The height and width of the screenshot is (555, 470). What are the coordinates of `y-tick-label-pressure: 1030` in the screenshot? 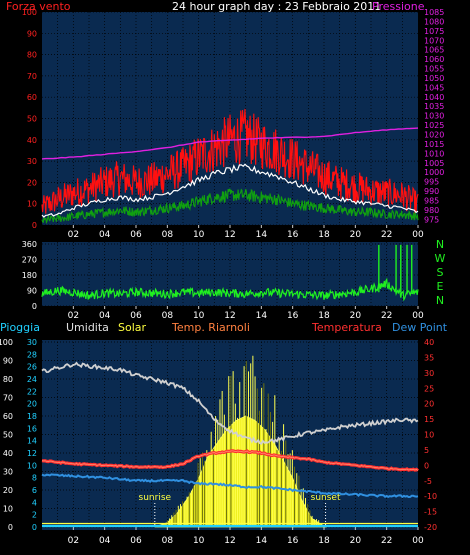 It's located at (434, 116).